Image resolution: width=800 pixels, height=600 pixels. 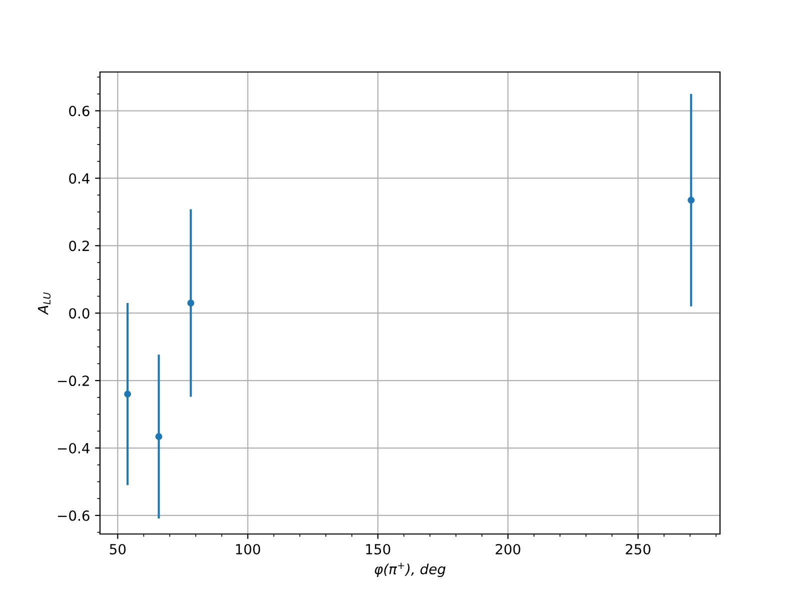 I want to click on y-tick-label: −0.4, so click(x=74, y=448).